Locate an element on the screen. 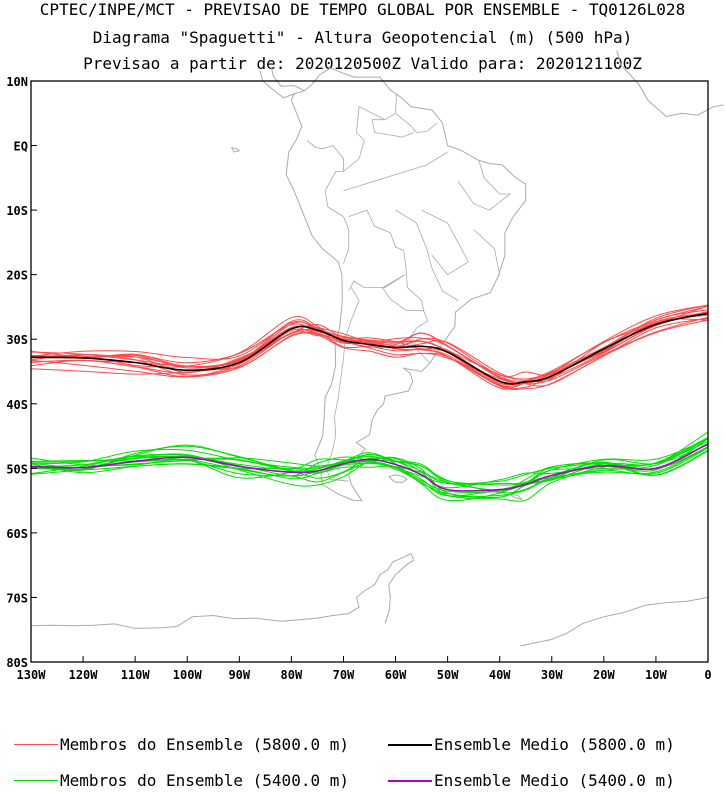 The height and width of the screenshot is (792, 725). legend-members-5400: Membros do Ensemble (5400.0 m) is located at coordinates (181, 780).